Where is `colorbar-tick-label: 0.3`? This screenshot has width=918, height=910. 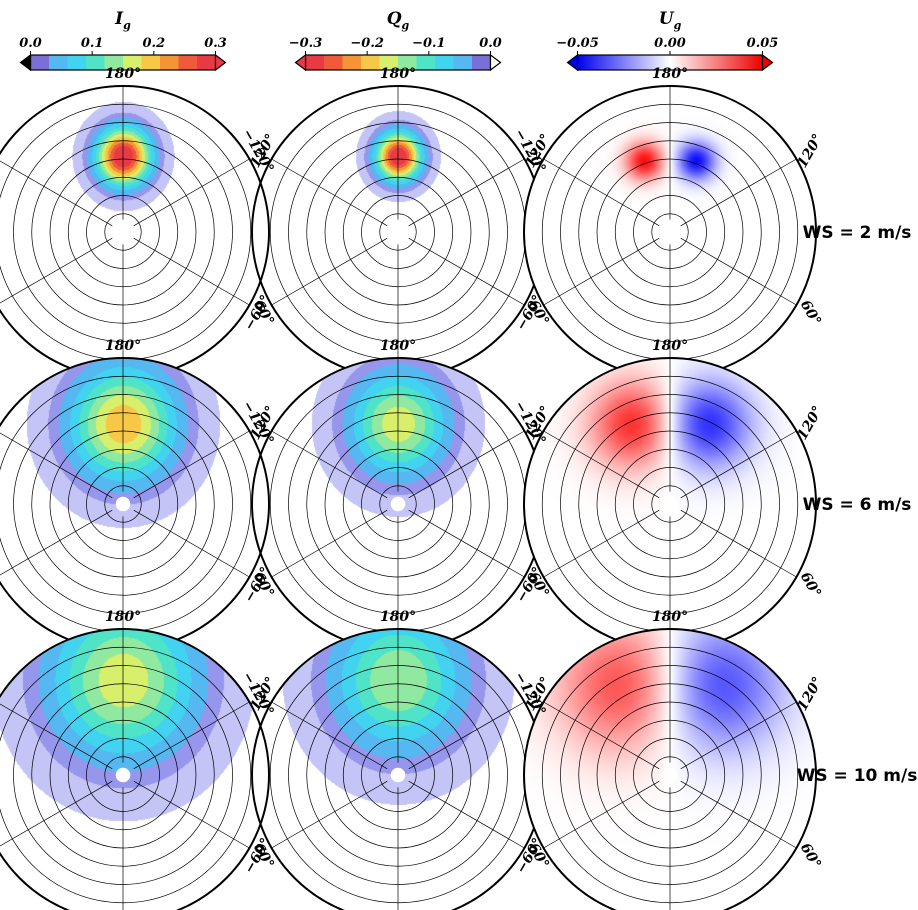 colorbar-tick-label: 0.3 is located at coordinates (215, 43).